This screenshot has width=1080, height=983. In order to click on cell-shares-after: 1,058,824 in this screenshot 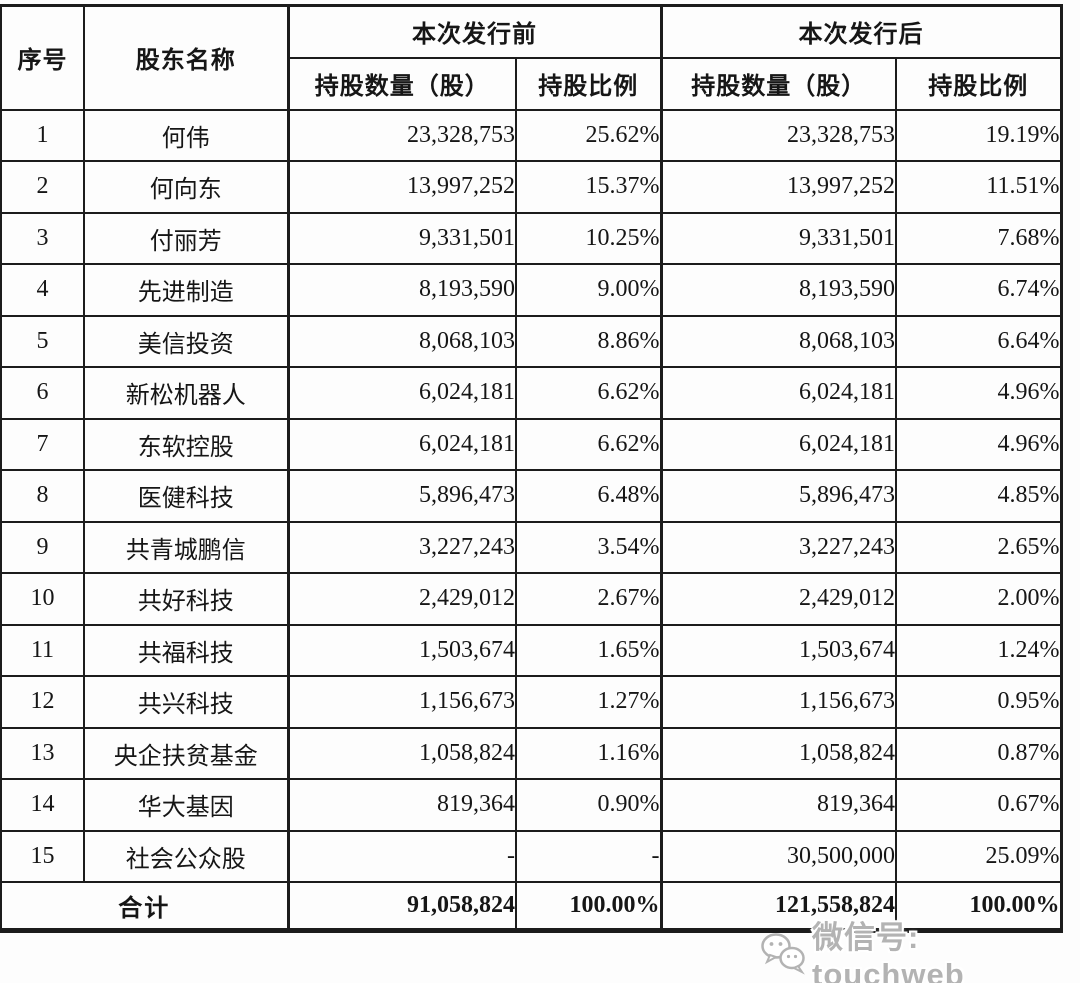, I will do `click(778, 753)`.